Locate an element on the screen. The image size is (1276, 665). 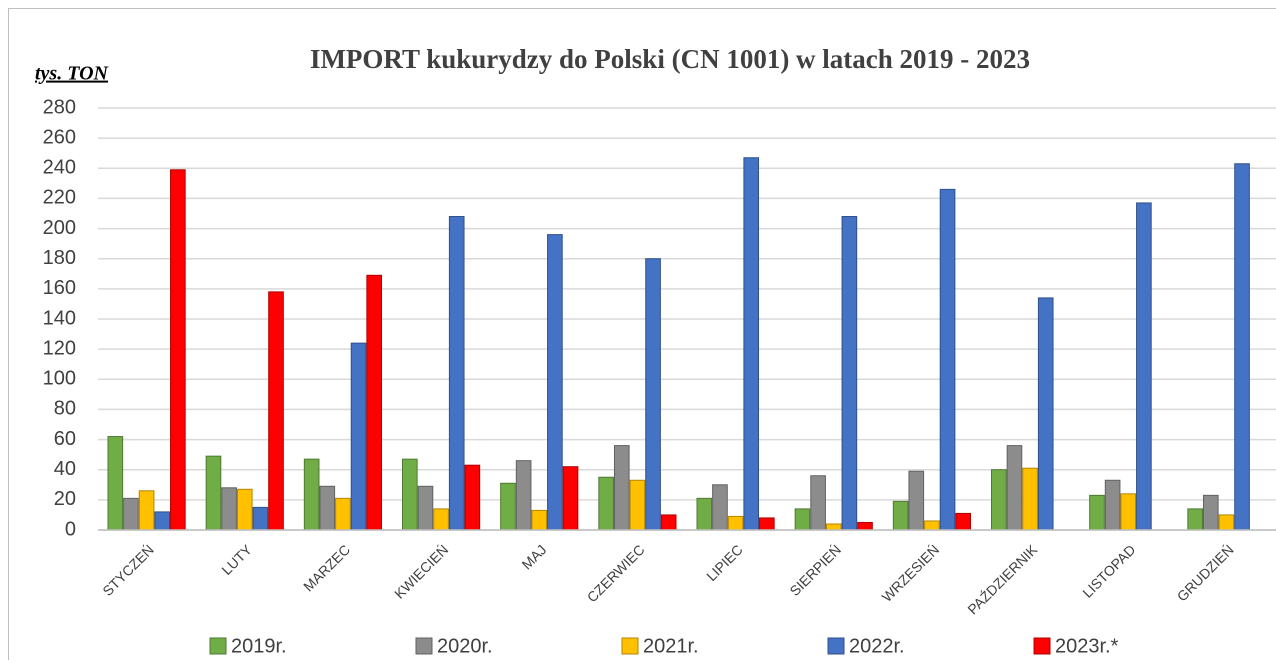
y-tick-label: 80 is located at coordinates (65, 409).